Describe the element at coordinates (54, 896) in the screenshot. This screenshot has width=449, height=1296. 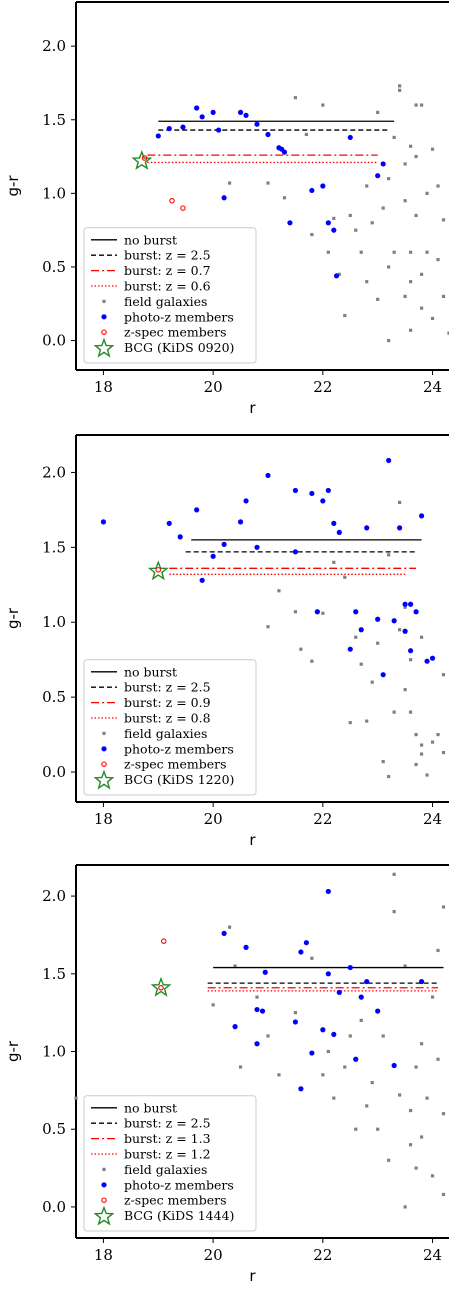
I see `y-tick-label: 2.0` at that location.